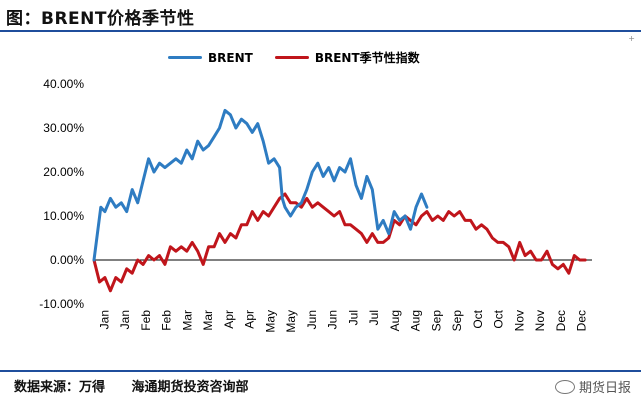 The height and width of the screenshot is (403, 641). What do you see at coordinates (100, 19) in the screenshot?
I see `page-title: 图：BRENT价格季节性` at bounding box center [100, 19].